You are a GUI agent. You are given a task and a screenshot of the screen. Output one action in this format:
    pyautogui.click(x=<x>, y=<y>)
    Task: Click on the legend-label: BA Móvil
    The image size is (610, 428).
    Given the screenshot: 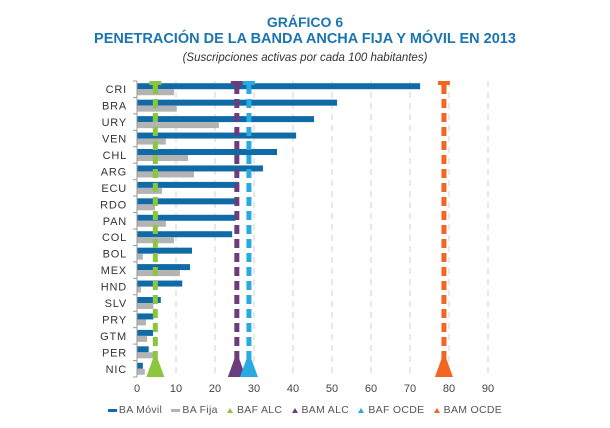 What is the action you would take?
    pyautogui.click(x=140, y=410)
    